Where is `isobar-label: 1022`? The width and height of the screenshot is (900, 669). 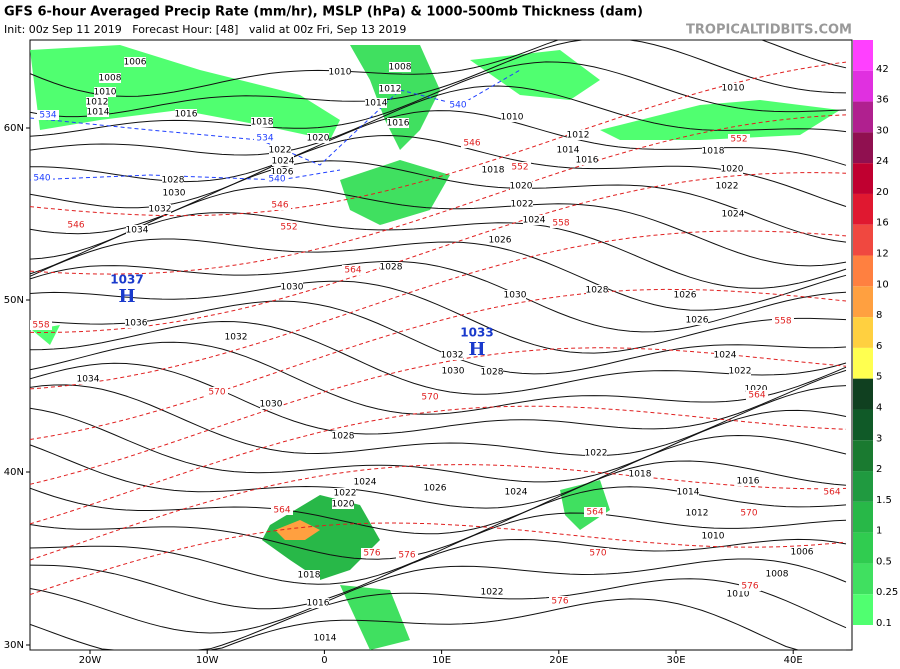
isobar-label: 1022 is located at coordinates (740, 372).